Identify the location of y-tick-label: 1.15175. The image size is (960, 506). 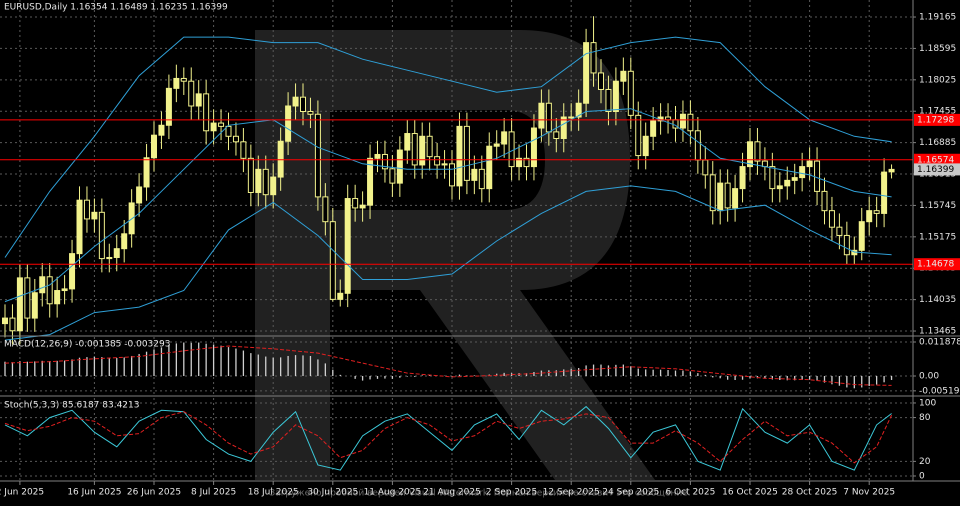
(937, 237).